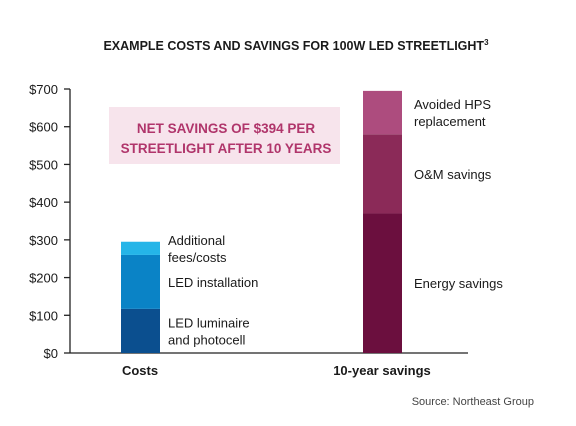  What do you see at coordinates (226, 148) in the screenshot?
I see `callout-text: STREETLIGHT AFTER 10 YEARS` at bounding box center [226, 148].